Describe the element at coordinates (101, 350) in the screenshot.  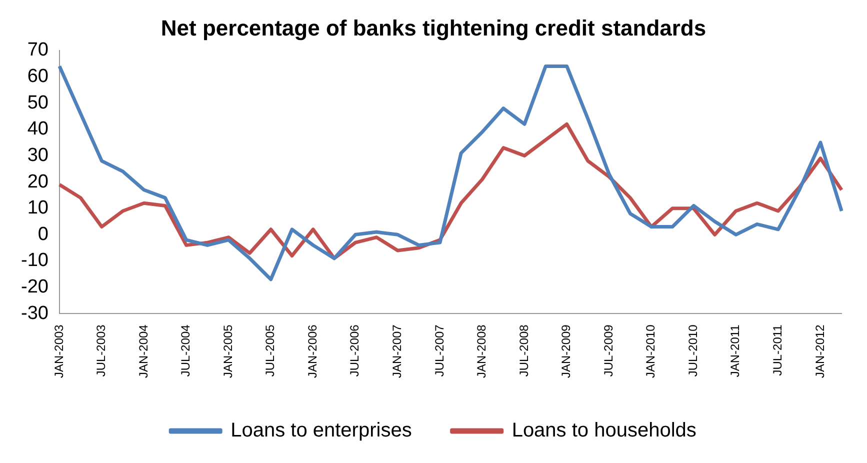
I see `x-tick-label: JUL-2003` at that location.